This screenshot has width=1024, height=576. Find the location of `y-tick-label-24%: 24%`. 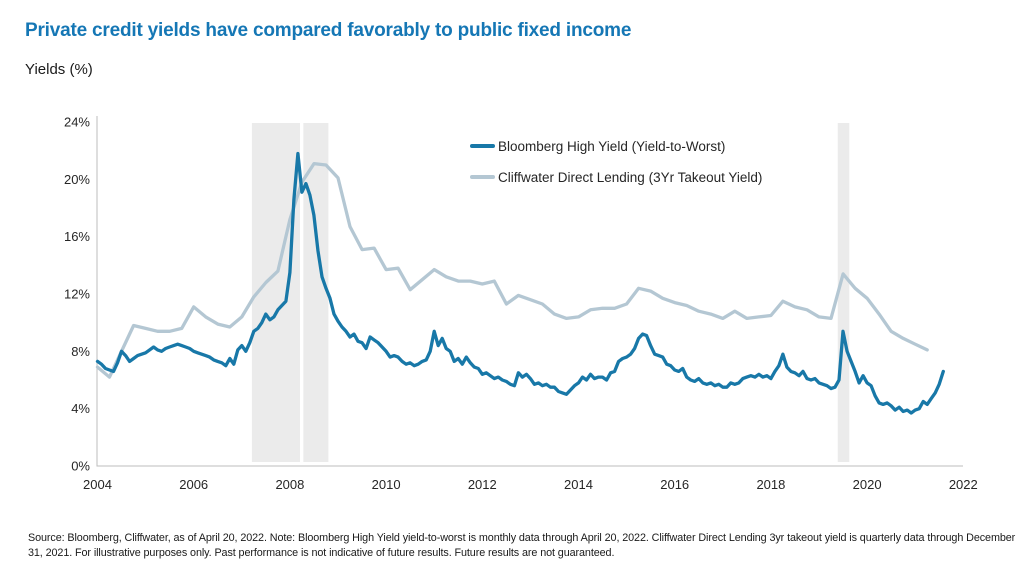

y-tick-label-24%: 24% is located at coordinates (77, 122).